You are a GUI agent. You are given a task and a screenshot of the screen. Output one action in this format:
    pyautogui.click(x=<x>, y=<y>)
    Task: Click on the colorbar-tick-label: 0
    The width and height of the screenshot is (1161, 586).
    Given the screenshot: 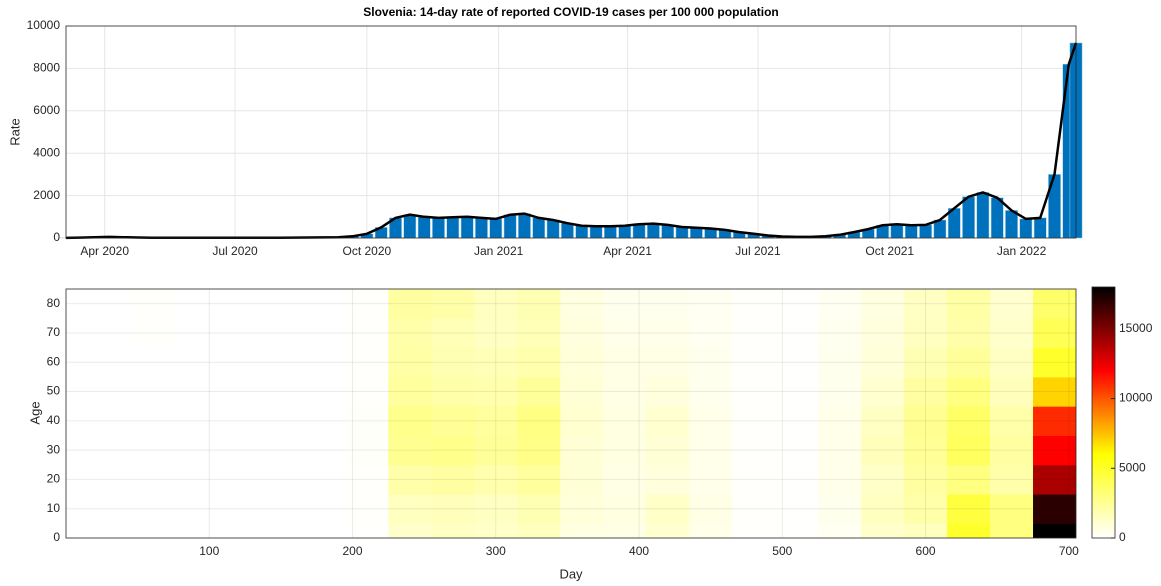 What is the action you would take?
    pyautogui.click(x=1122, y=537)
    